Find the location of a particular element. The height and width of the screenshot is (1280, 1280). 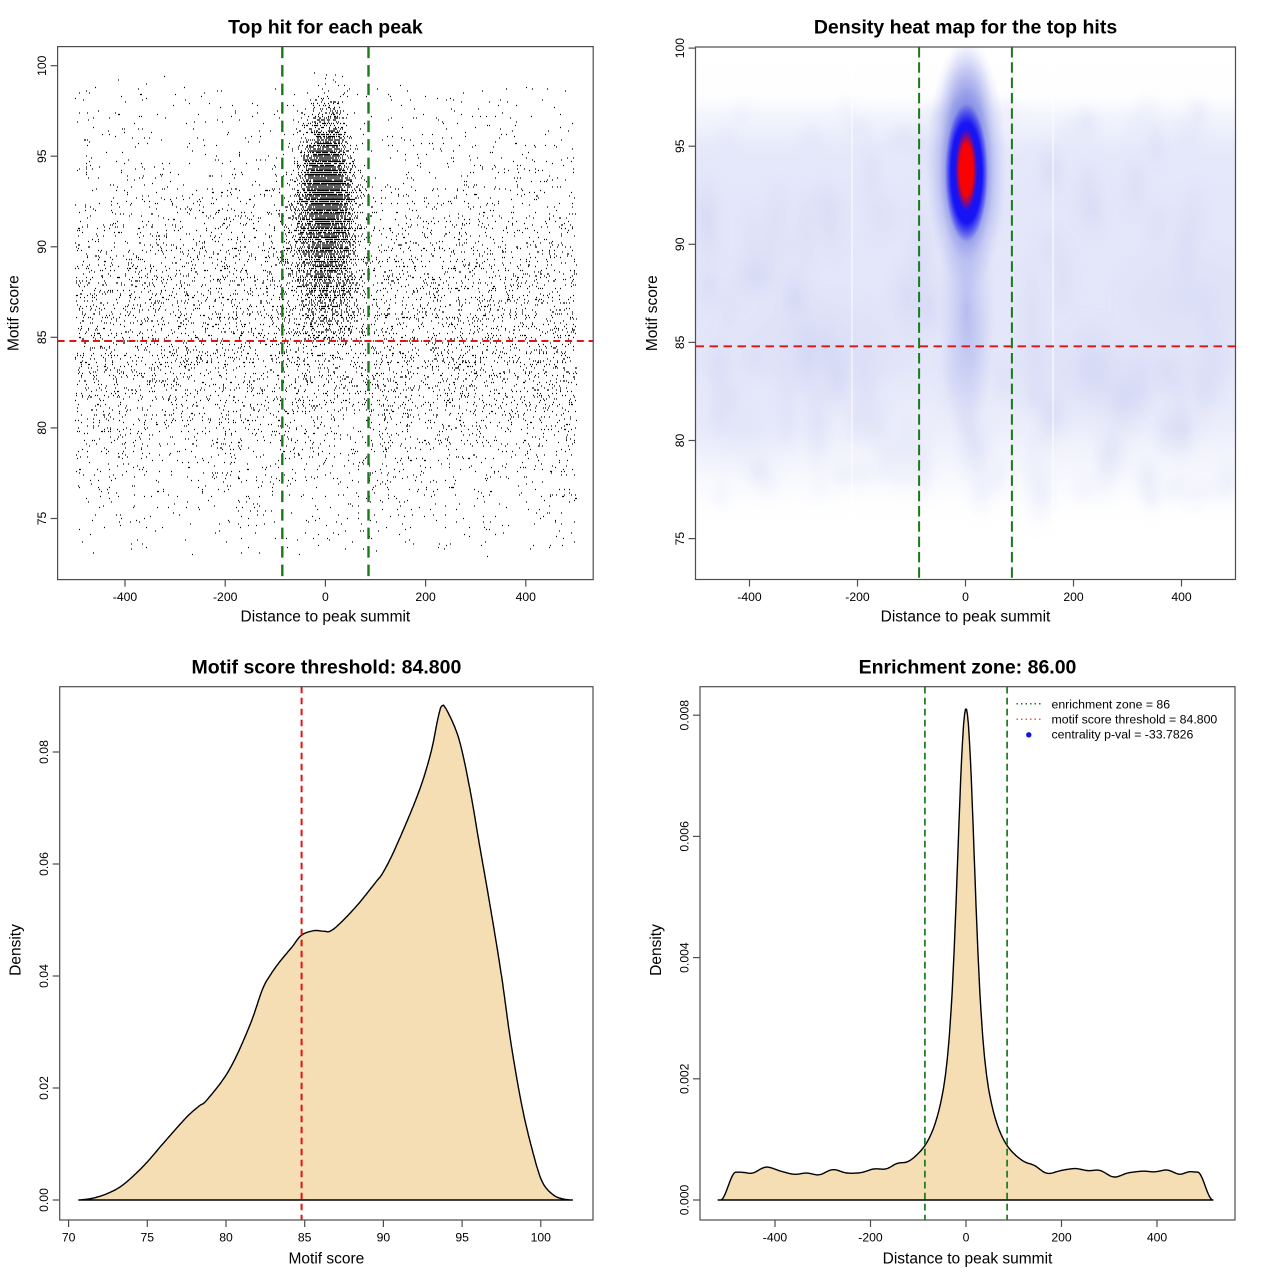

svg-text: 0.08 is located at coordinates (44, 752).